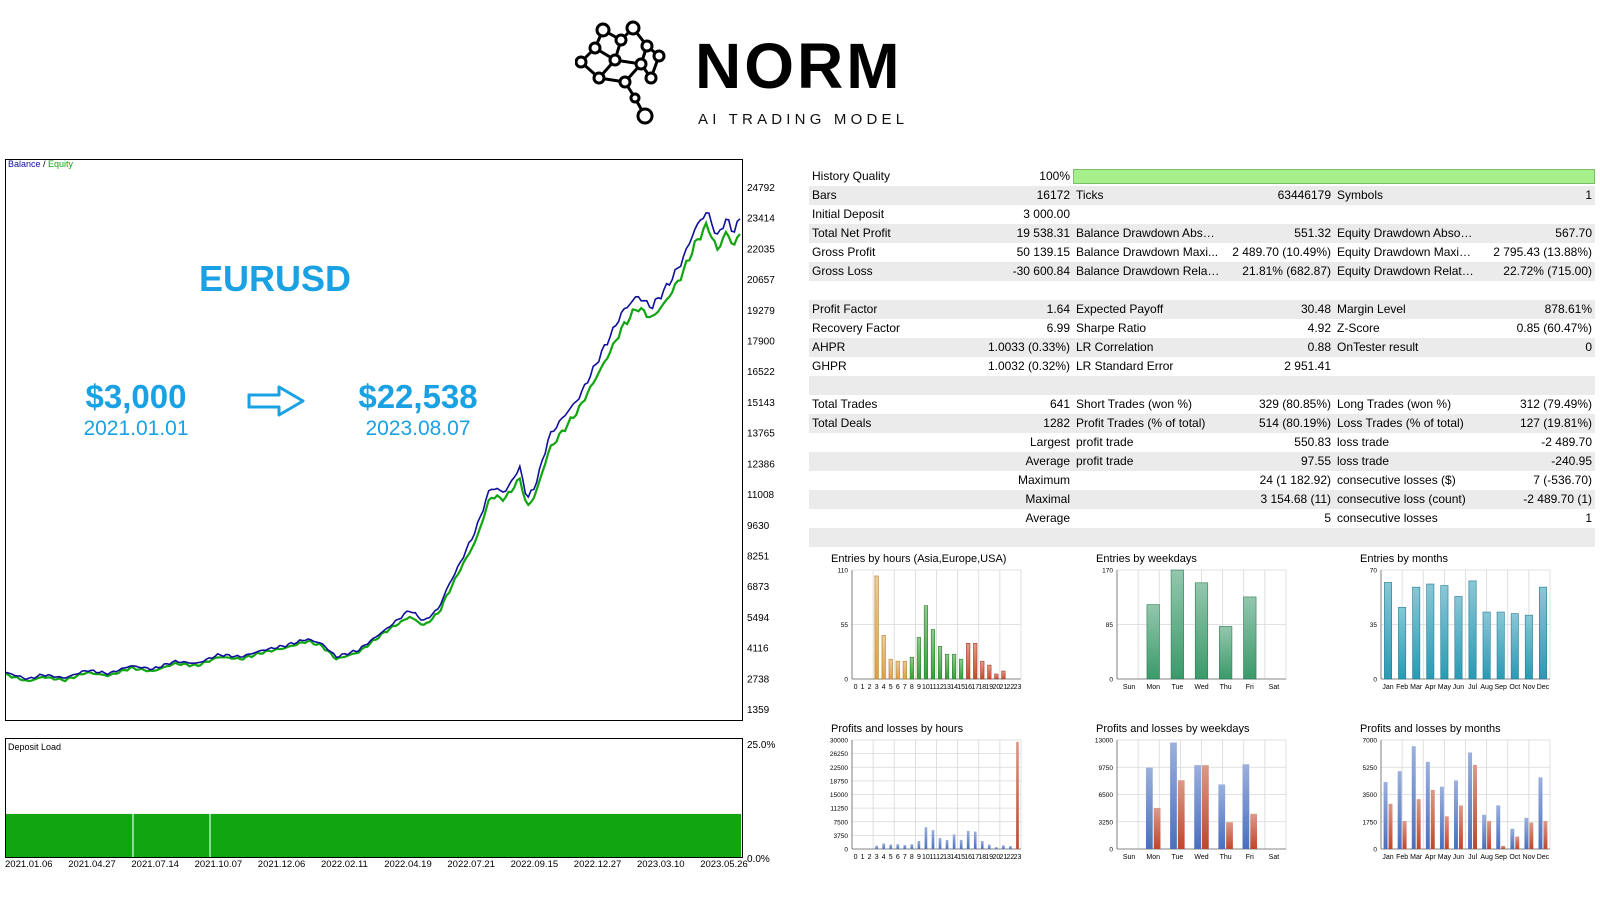  What do you see at coordinates (758, 859) in the screenshot?
I see `y-tick-label: 0.0%` at bounding box center [758, 859].